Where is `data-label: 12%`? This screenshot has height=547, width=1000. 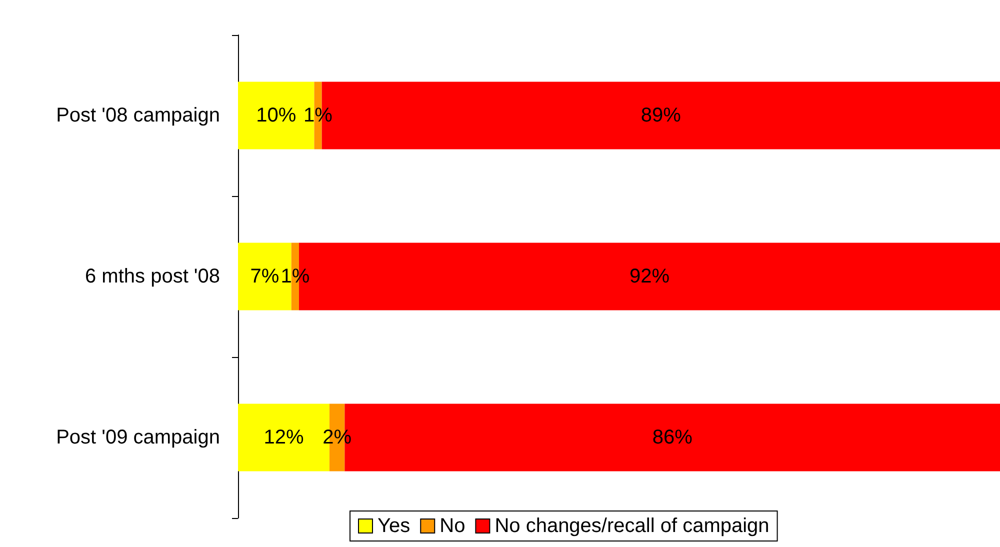
data-label: 12% is located at coordinates (284, 437).